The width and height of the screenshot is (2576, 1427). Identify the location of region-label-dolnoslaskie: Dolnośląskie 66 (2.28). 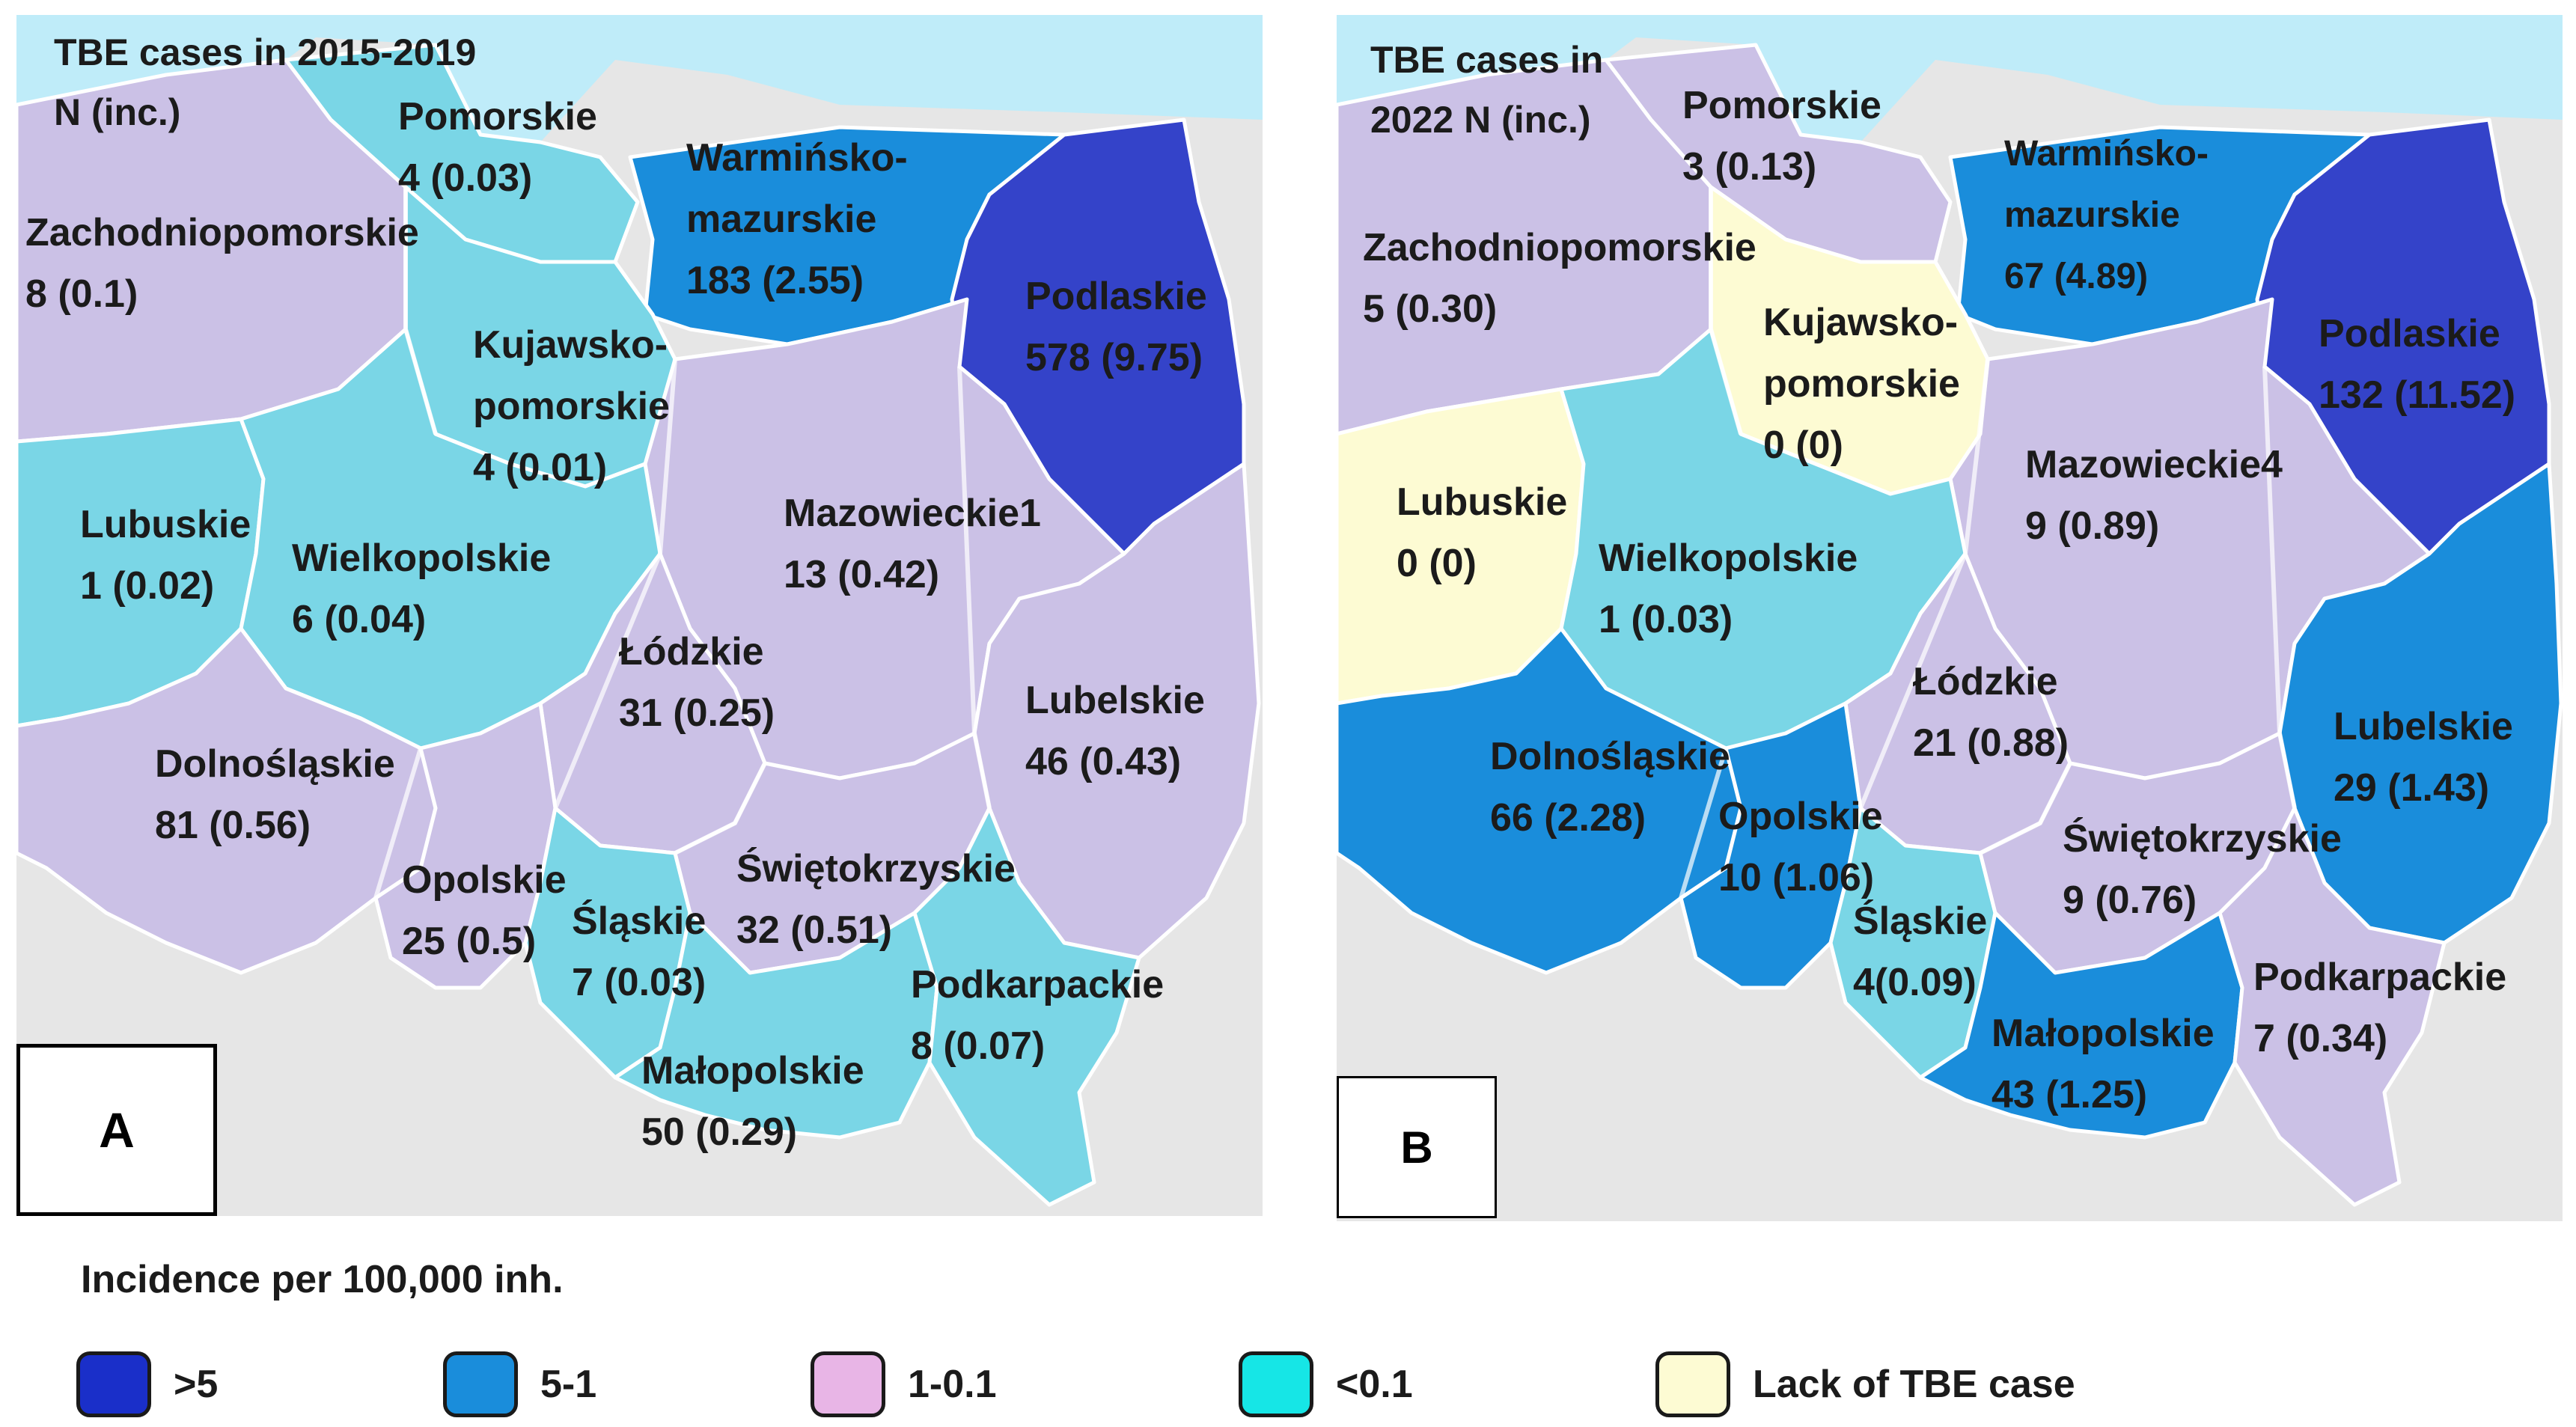
(1610, 787).